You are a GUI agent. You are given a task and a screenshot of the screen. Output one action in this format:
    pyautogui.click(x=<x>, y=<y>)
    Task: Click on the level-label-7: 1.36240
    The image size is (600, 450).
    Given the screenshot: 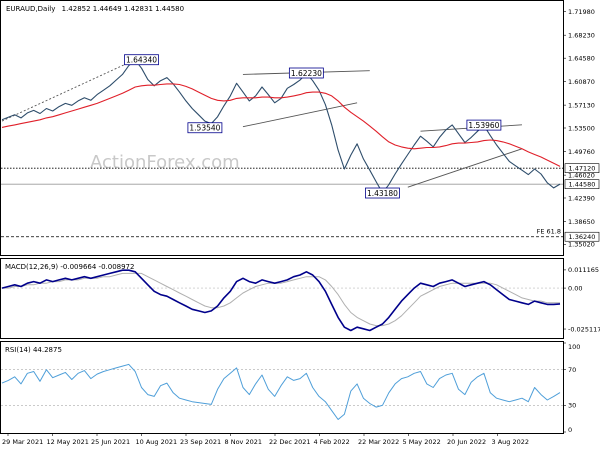 What is the action you would take?
    pyautogui.click(x=582, y=236)
    